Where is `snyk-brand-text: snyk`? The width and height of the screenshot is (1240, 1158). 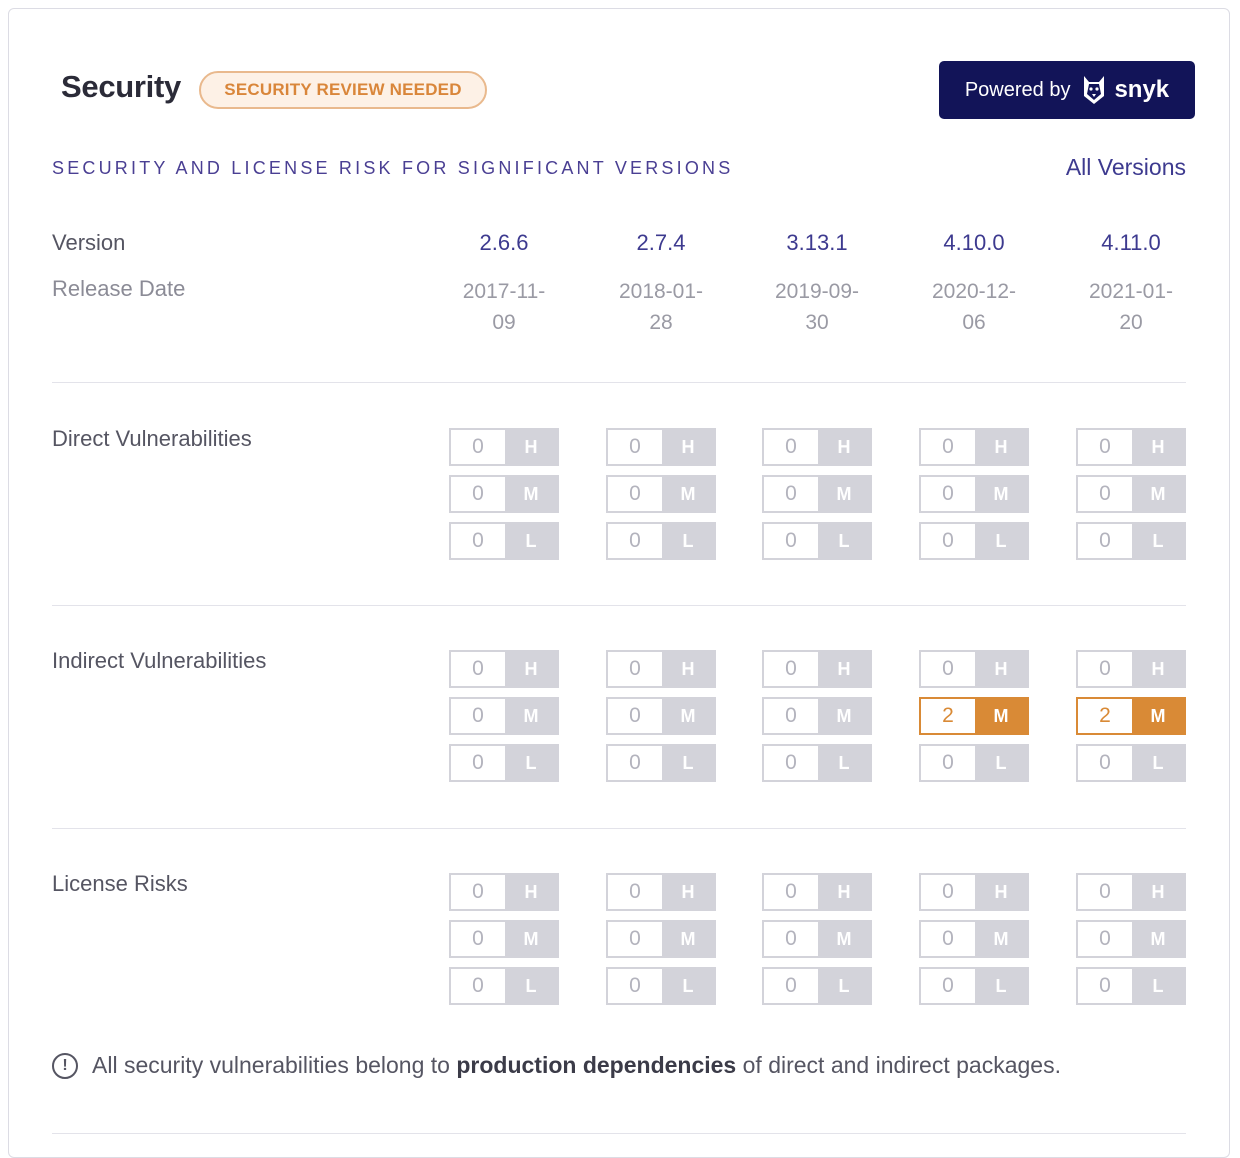
snyk-brand-text: snyk is located at coordinates (1142, 89).